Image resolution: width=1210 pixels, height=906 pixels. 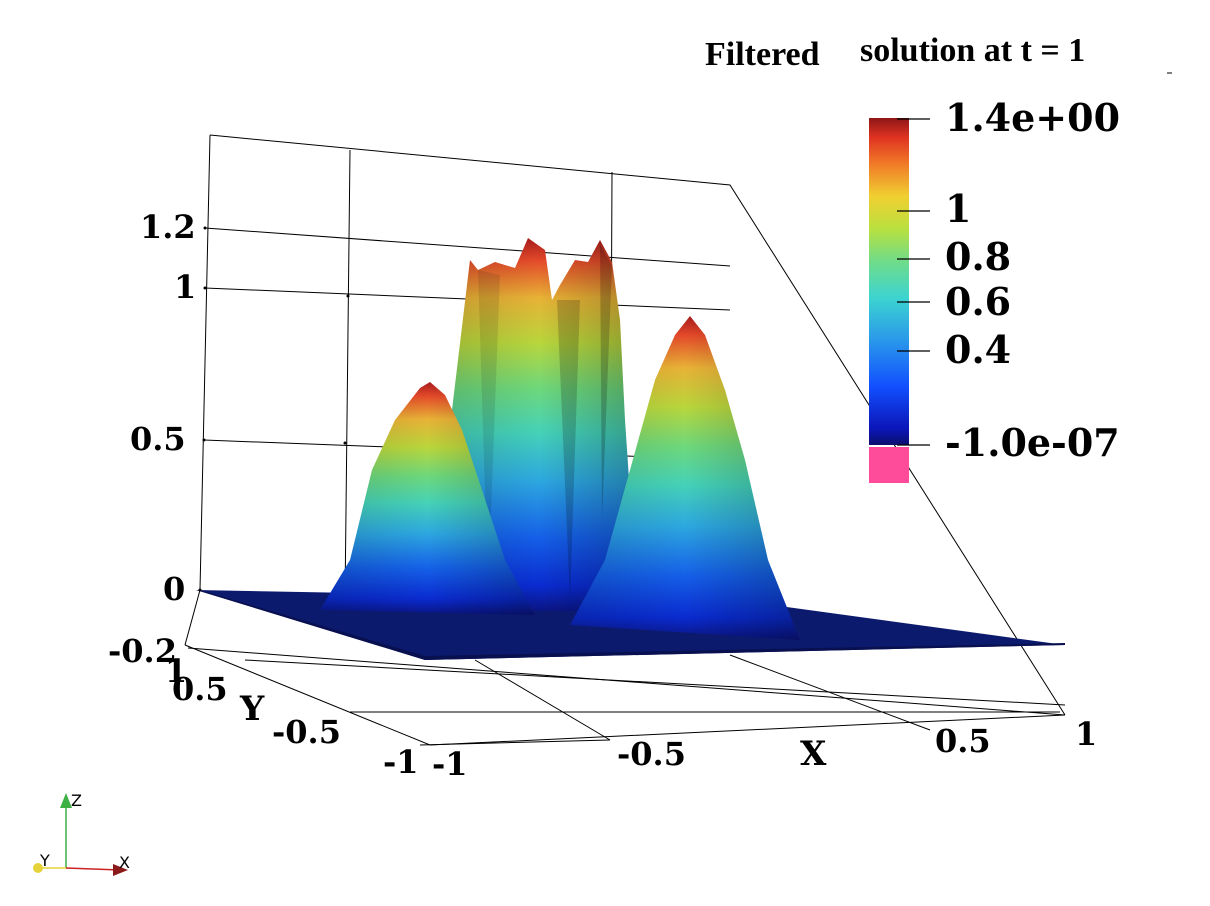 I want to click on grid-tick-marks, so click(x=274, y=409).